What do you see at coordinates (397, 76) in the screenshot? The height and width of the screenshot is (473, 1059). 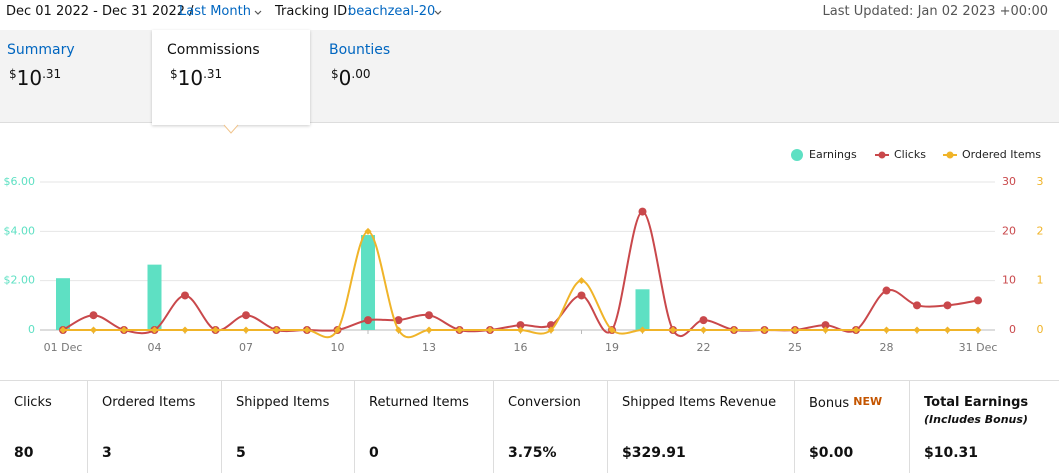 I see `tab: Bounties $0.00` at bounding box center [397, 76].